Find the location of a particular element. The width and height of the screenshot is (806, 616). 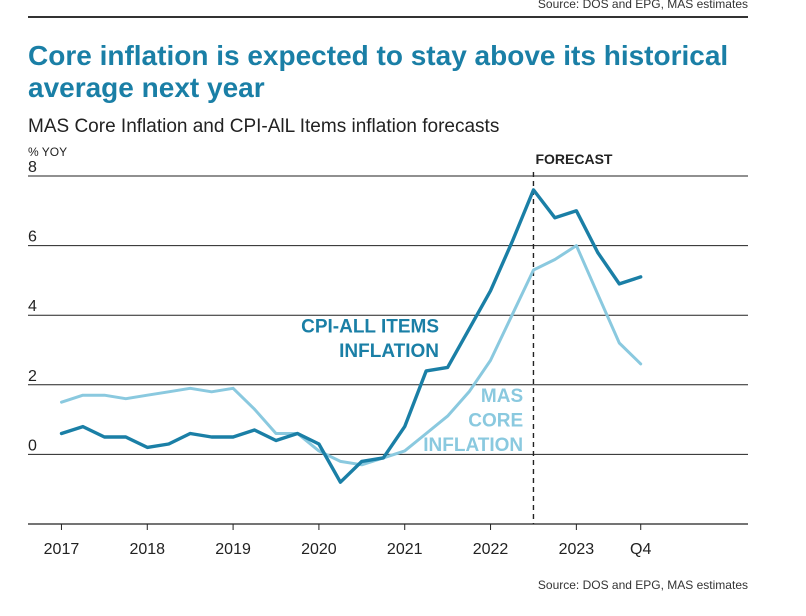

y-tick-label: 4 is located at coordinates (32, 306).